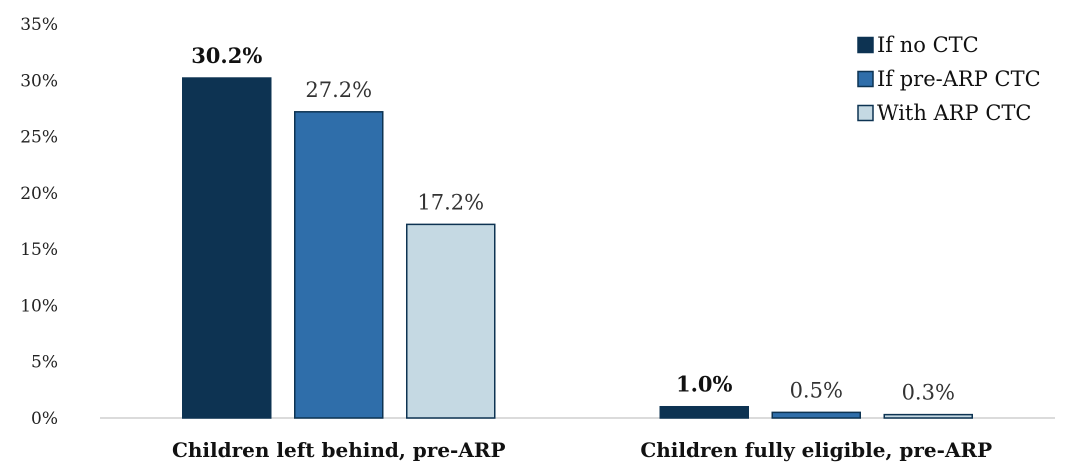 This screenshot has width=1074, height=466. What do you see at coordinates (39, 306) in the screenshot?
I see `y-tick-label: 10%` at bounding box center [39, 306].